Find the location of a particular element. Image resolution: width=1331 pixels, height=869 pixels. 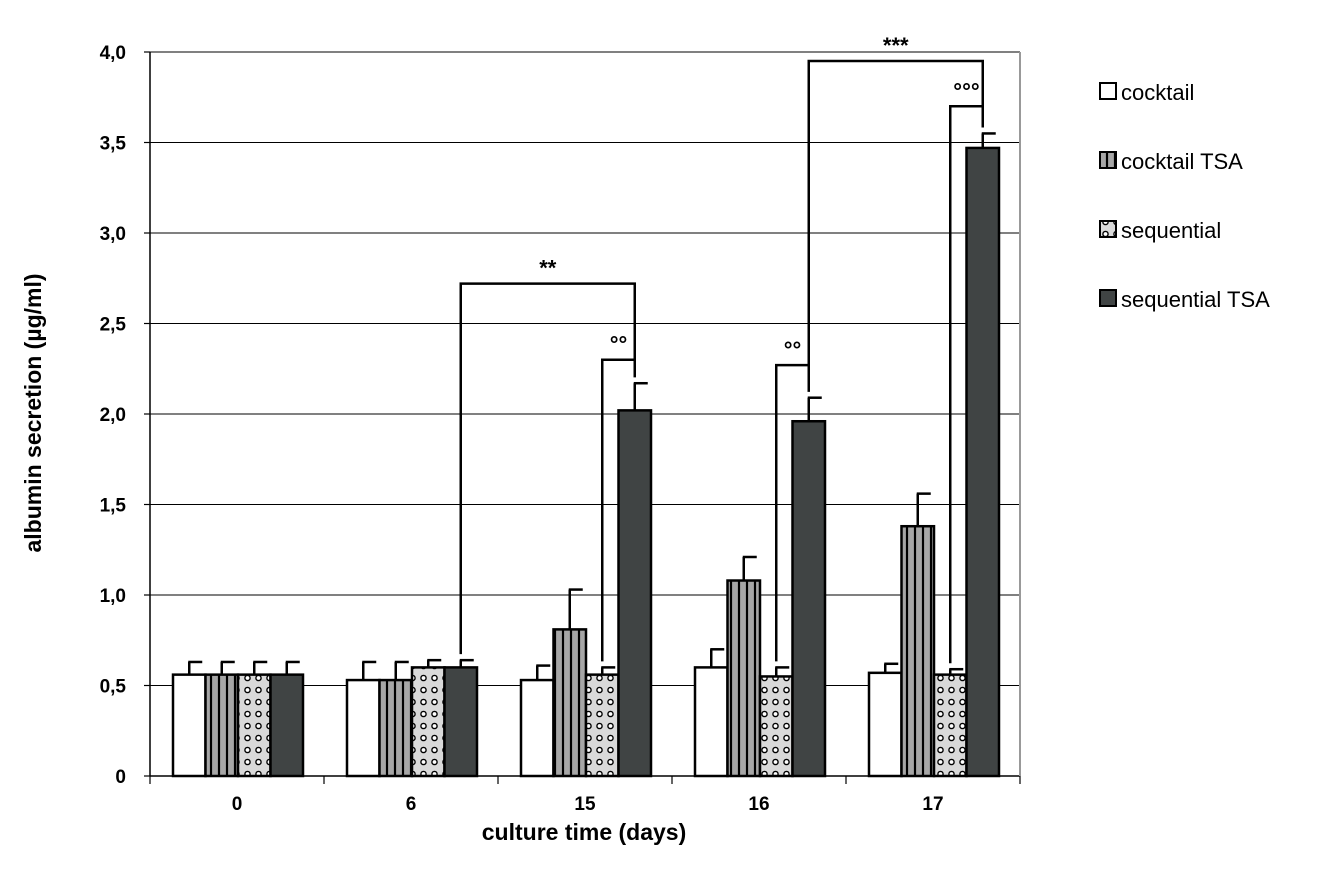

significance-label: *** is located at coordinates (896, 45).